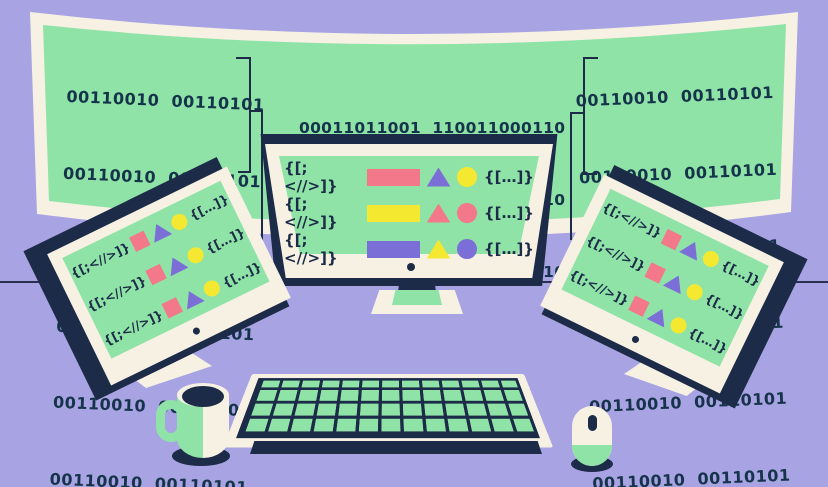 This screenshot has width=828, height=487. Describe the element at coordinates (592, 455) in the screenshot. I see `mouse-grip` at that location.